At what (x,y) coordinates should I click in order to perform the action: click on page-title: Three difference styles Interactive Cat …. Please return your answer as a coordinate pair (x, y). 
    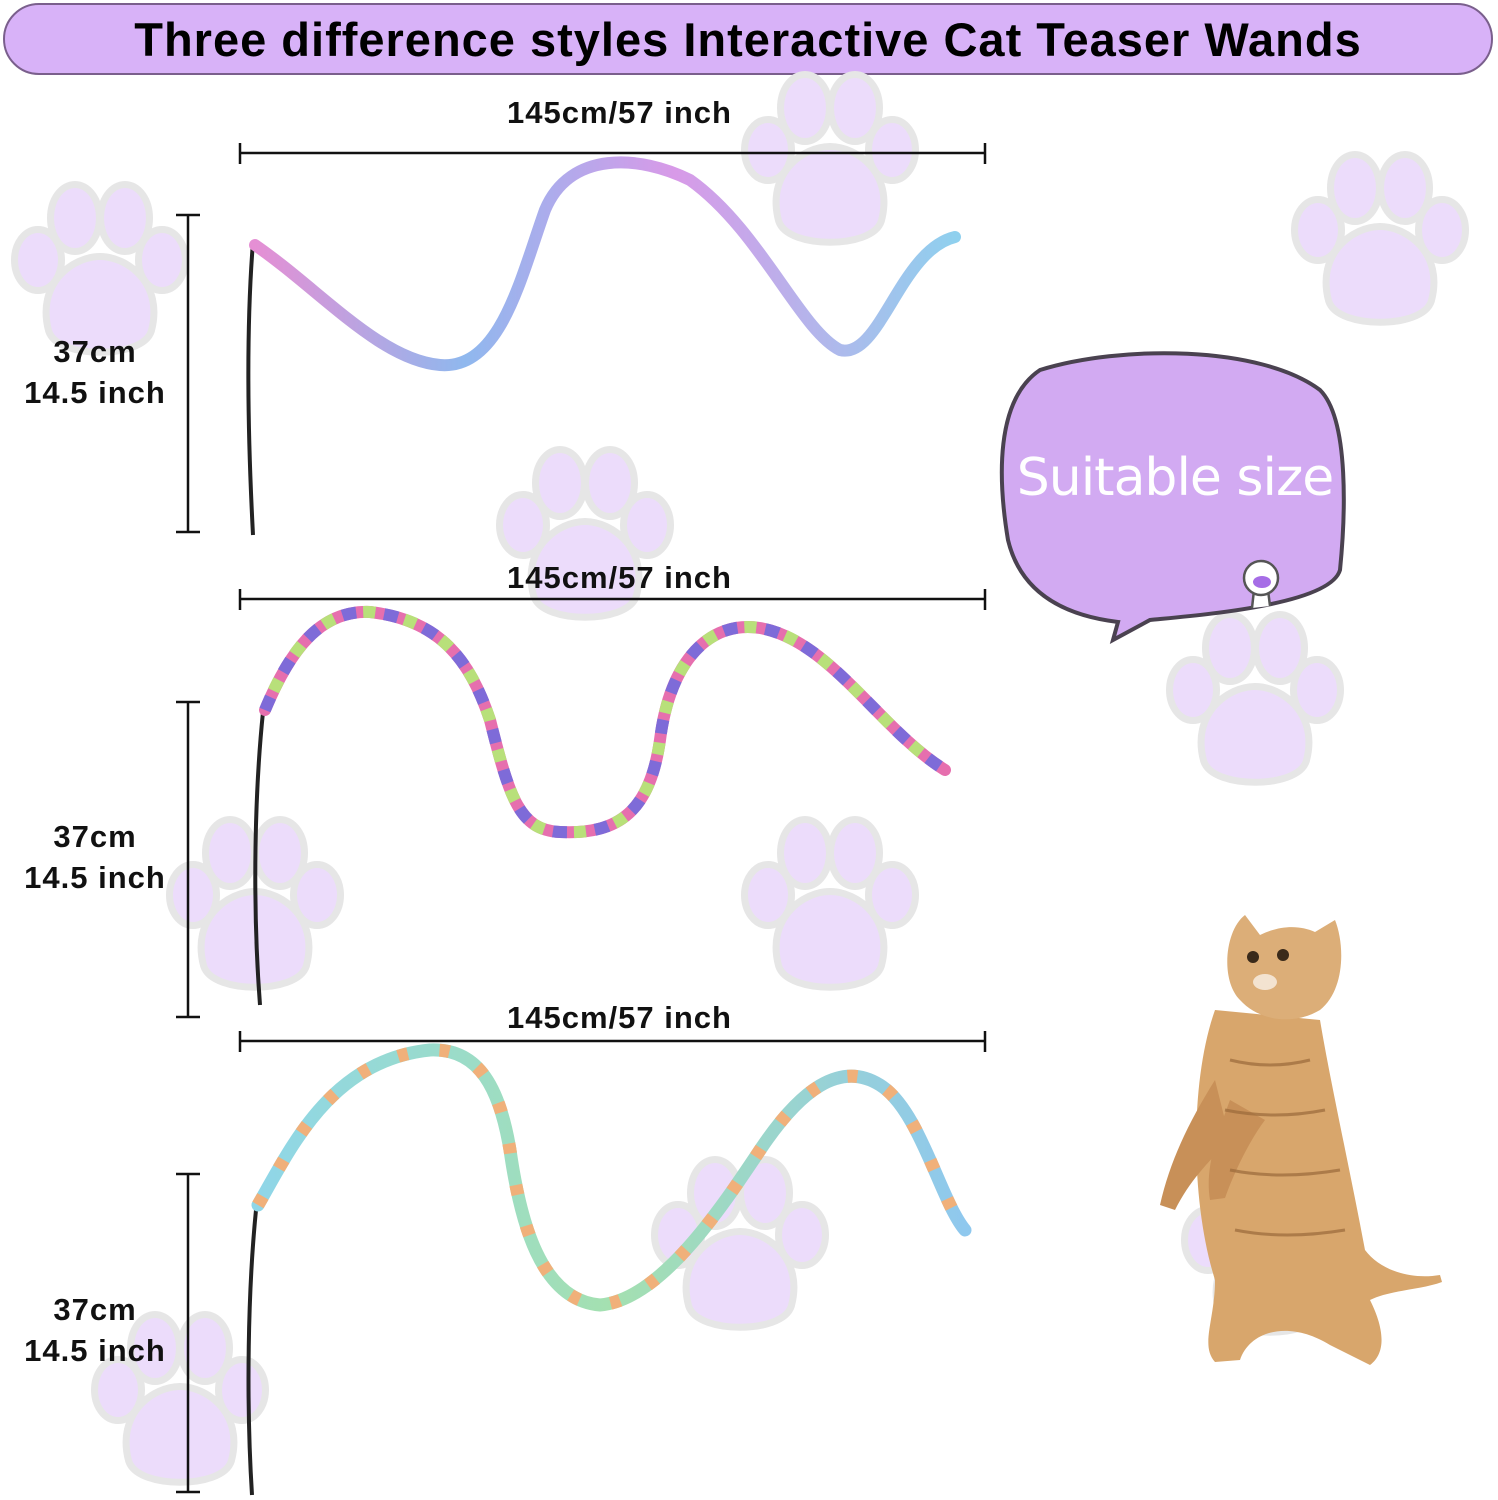
    Looking at the image, I should click on (748, 39).